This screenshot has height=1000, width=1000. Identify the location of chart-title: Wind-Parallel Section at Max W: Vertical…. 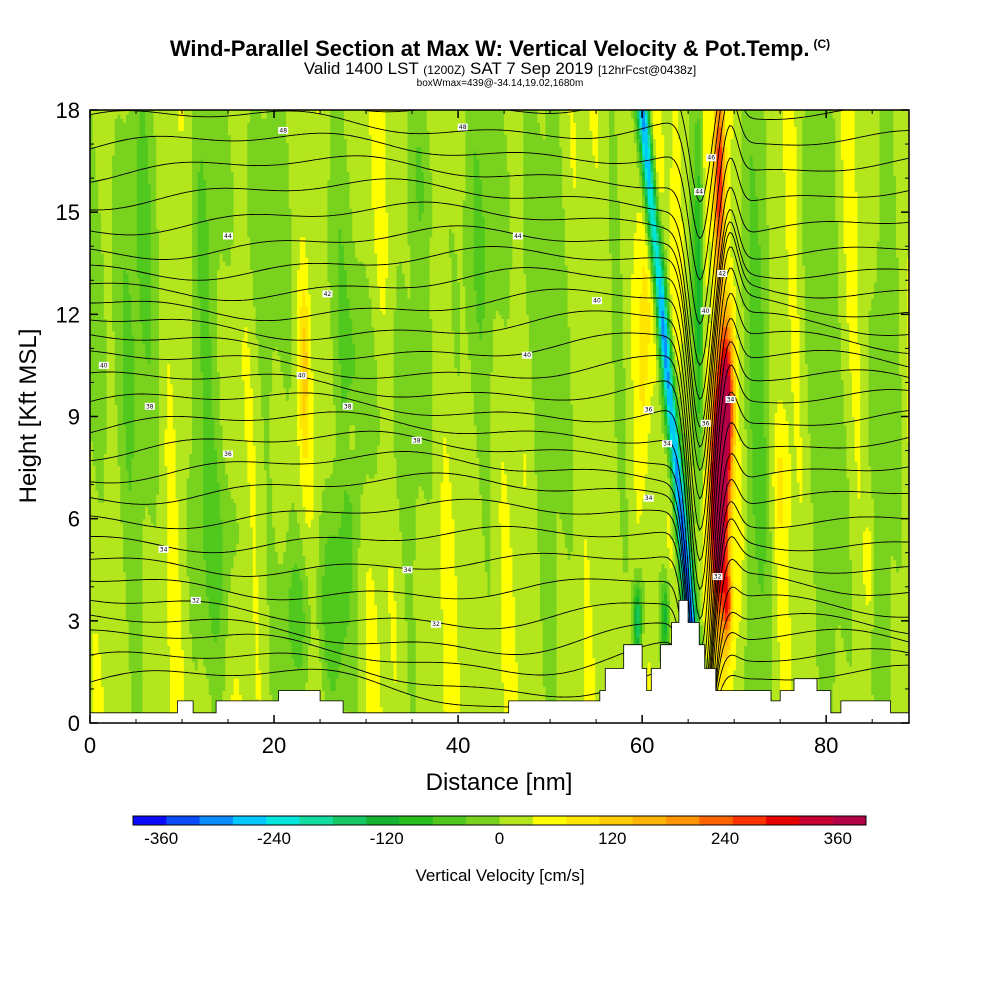
(500, 49).